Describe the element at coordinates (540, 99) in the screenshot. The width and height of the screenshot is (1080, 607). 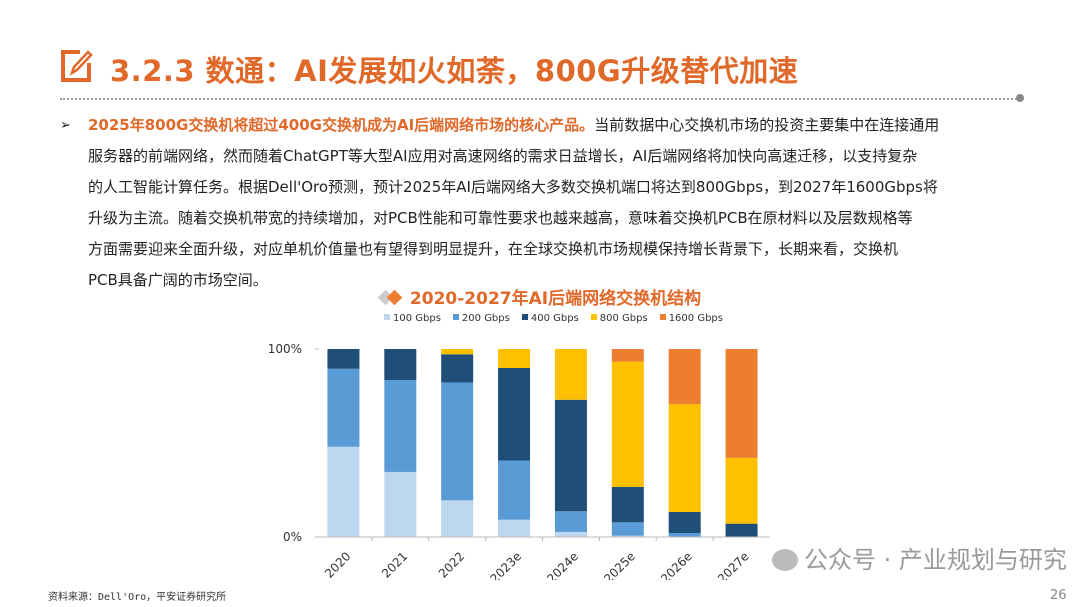
I see `title-divider` at that location.